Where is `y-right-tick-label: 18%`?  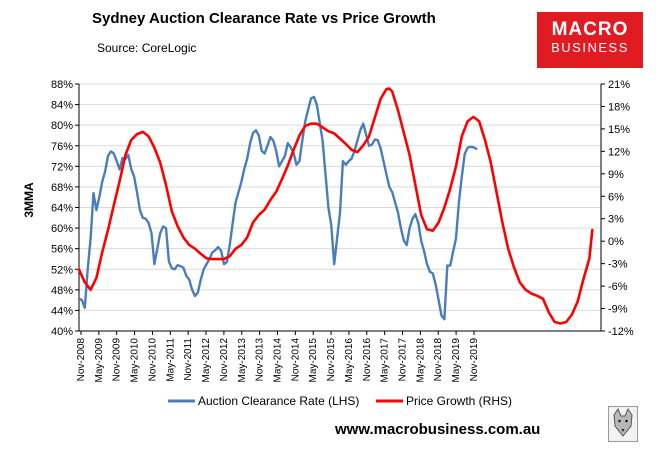
y-right-tick-label: 18% is located at coordinates (619, 107).